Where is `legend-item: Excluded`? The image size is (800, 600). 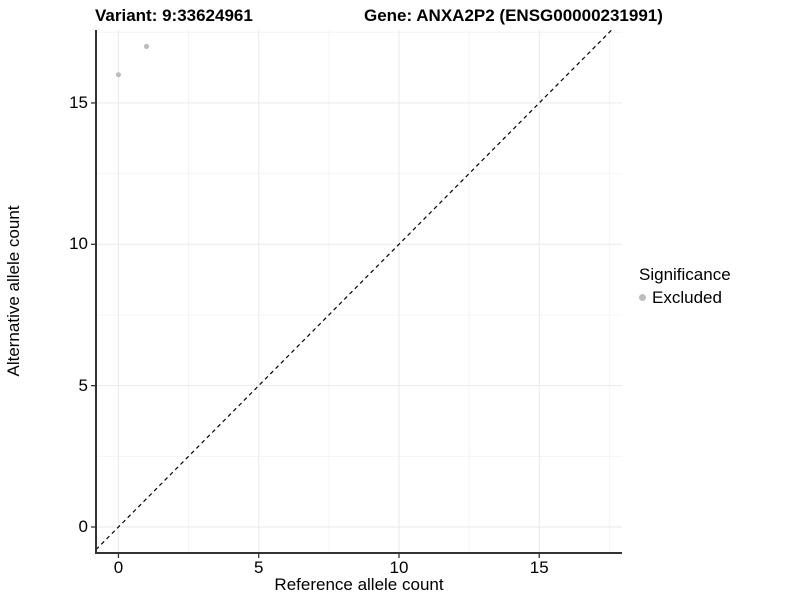 legend-item: Excluded is located at coordinates (685, 297).